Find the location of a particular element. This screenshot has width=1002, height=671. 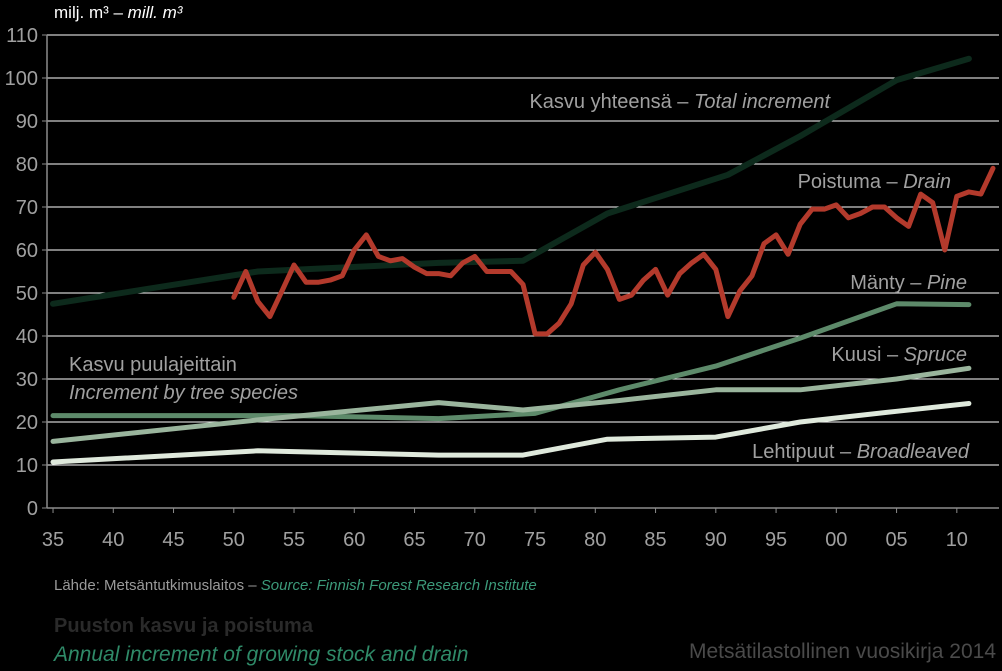

series-label-pine: Mänty – Pine is located at coordinates (908, 283).